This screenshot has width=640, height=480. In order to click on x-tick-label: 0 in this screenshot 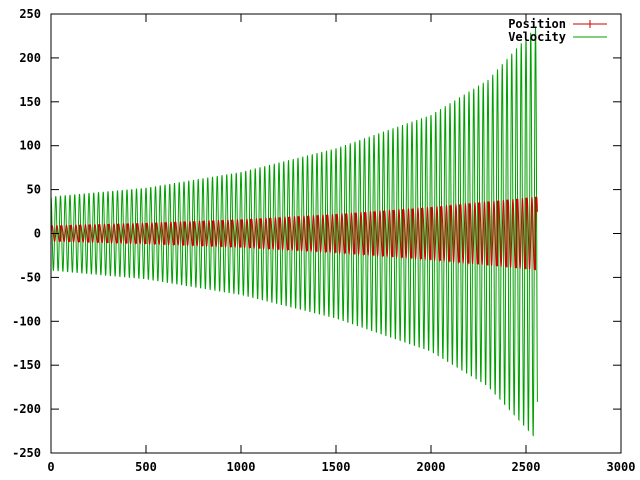, I will do `click(50, 467)`.